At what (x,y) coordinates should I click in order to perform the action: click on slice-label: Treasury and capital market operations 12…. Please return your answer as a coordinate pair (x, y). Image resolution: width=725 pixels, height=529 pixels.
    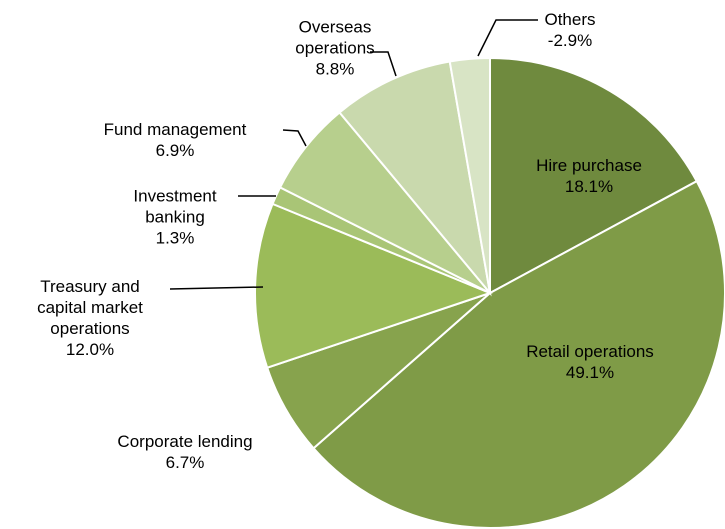
    Looking at the image, I should click on (90, 318).